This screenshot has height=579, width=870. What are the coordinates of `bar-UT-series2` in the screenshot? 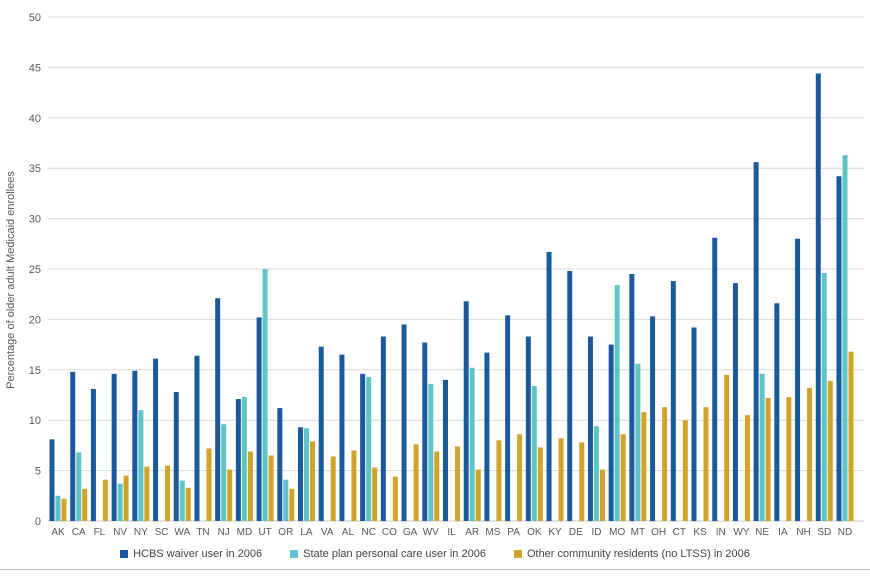 It's located at (271, 488).